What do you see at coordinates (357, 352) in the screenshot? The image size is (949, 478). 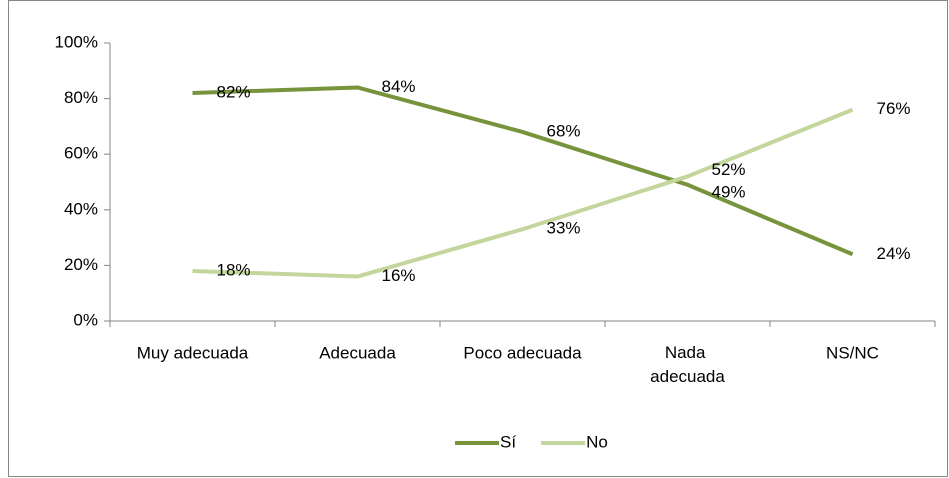 I see `x-tick-label: Adecuada` at bounding box center [357, 352].